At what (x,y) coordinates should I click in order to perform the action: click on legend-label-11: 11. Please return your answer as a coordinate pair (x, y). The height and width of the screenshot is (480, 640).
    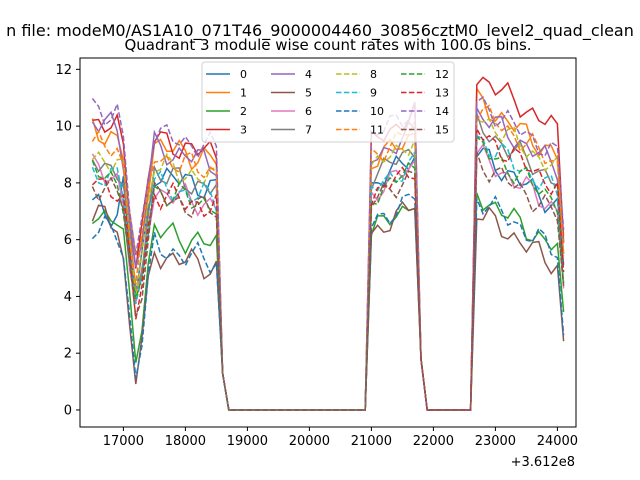
    Looking at the image, I should click on (377, 130).